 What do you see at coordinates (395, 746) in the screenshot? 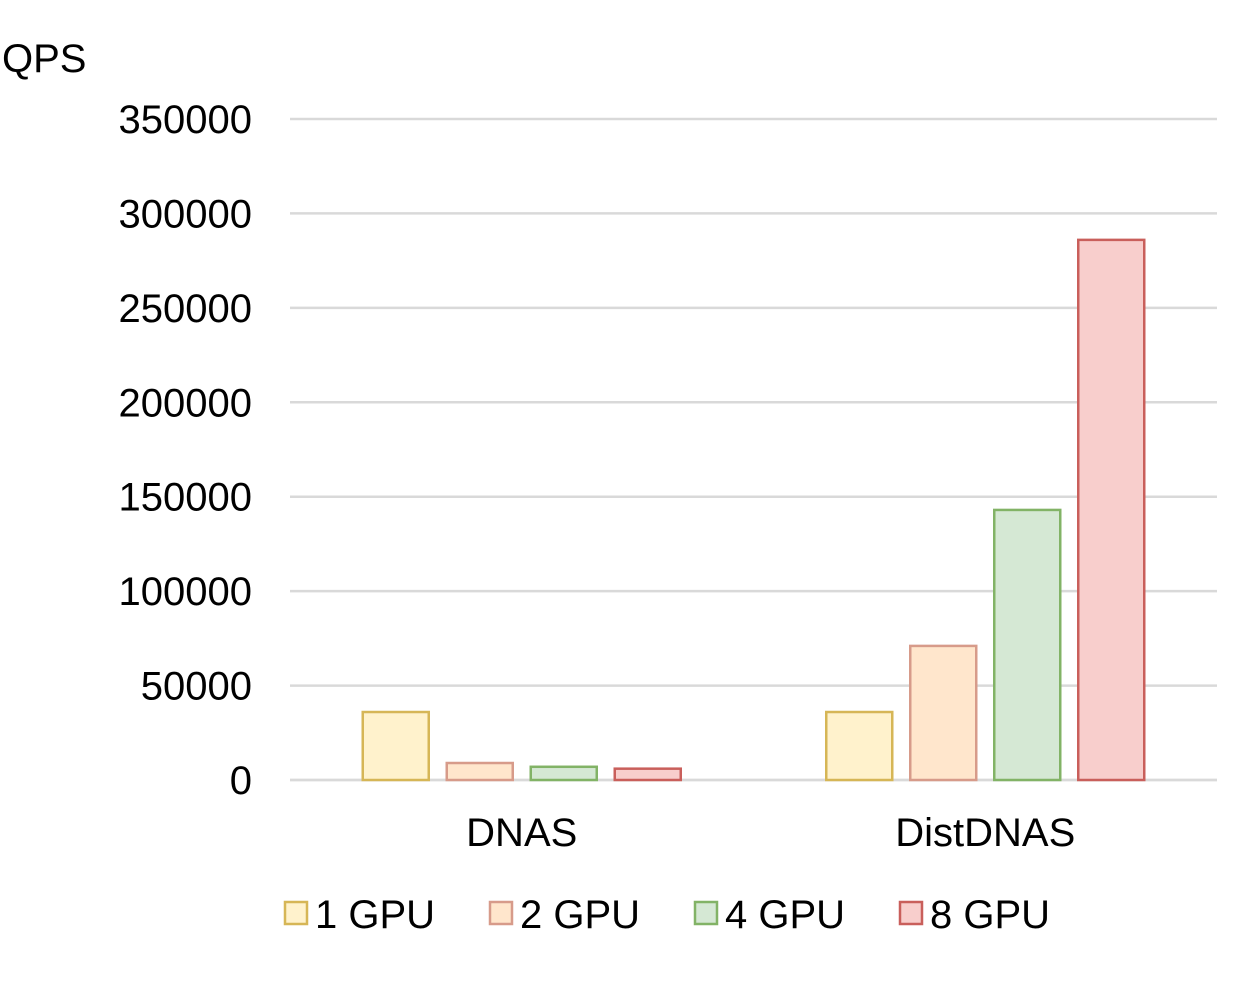
I see `bar-dnas-1-gpu` at bounding box center [395, 746].